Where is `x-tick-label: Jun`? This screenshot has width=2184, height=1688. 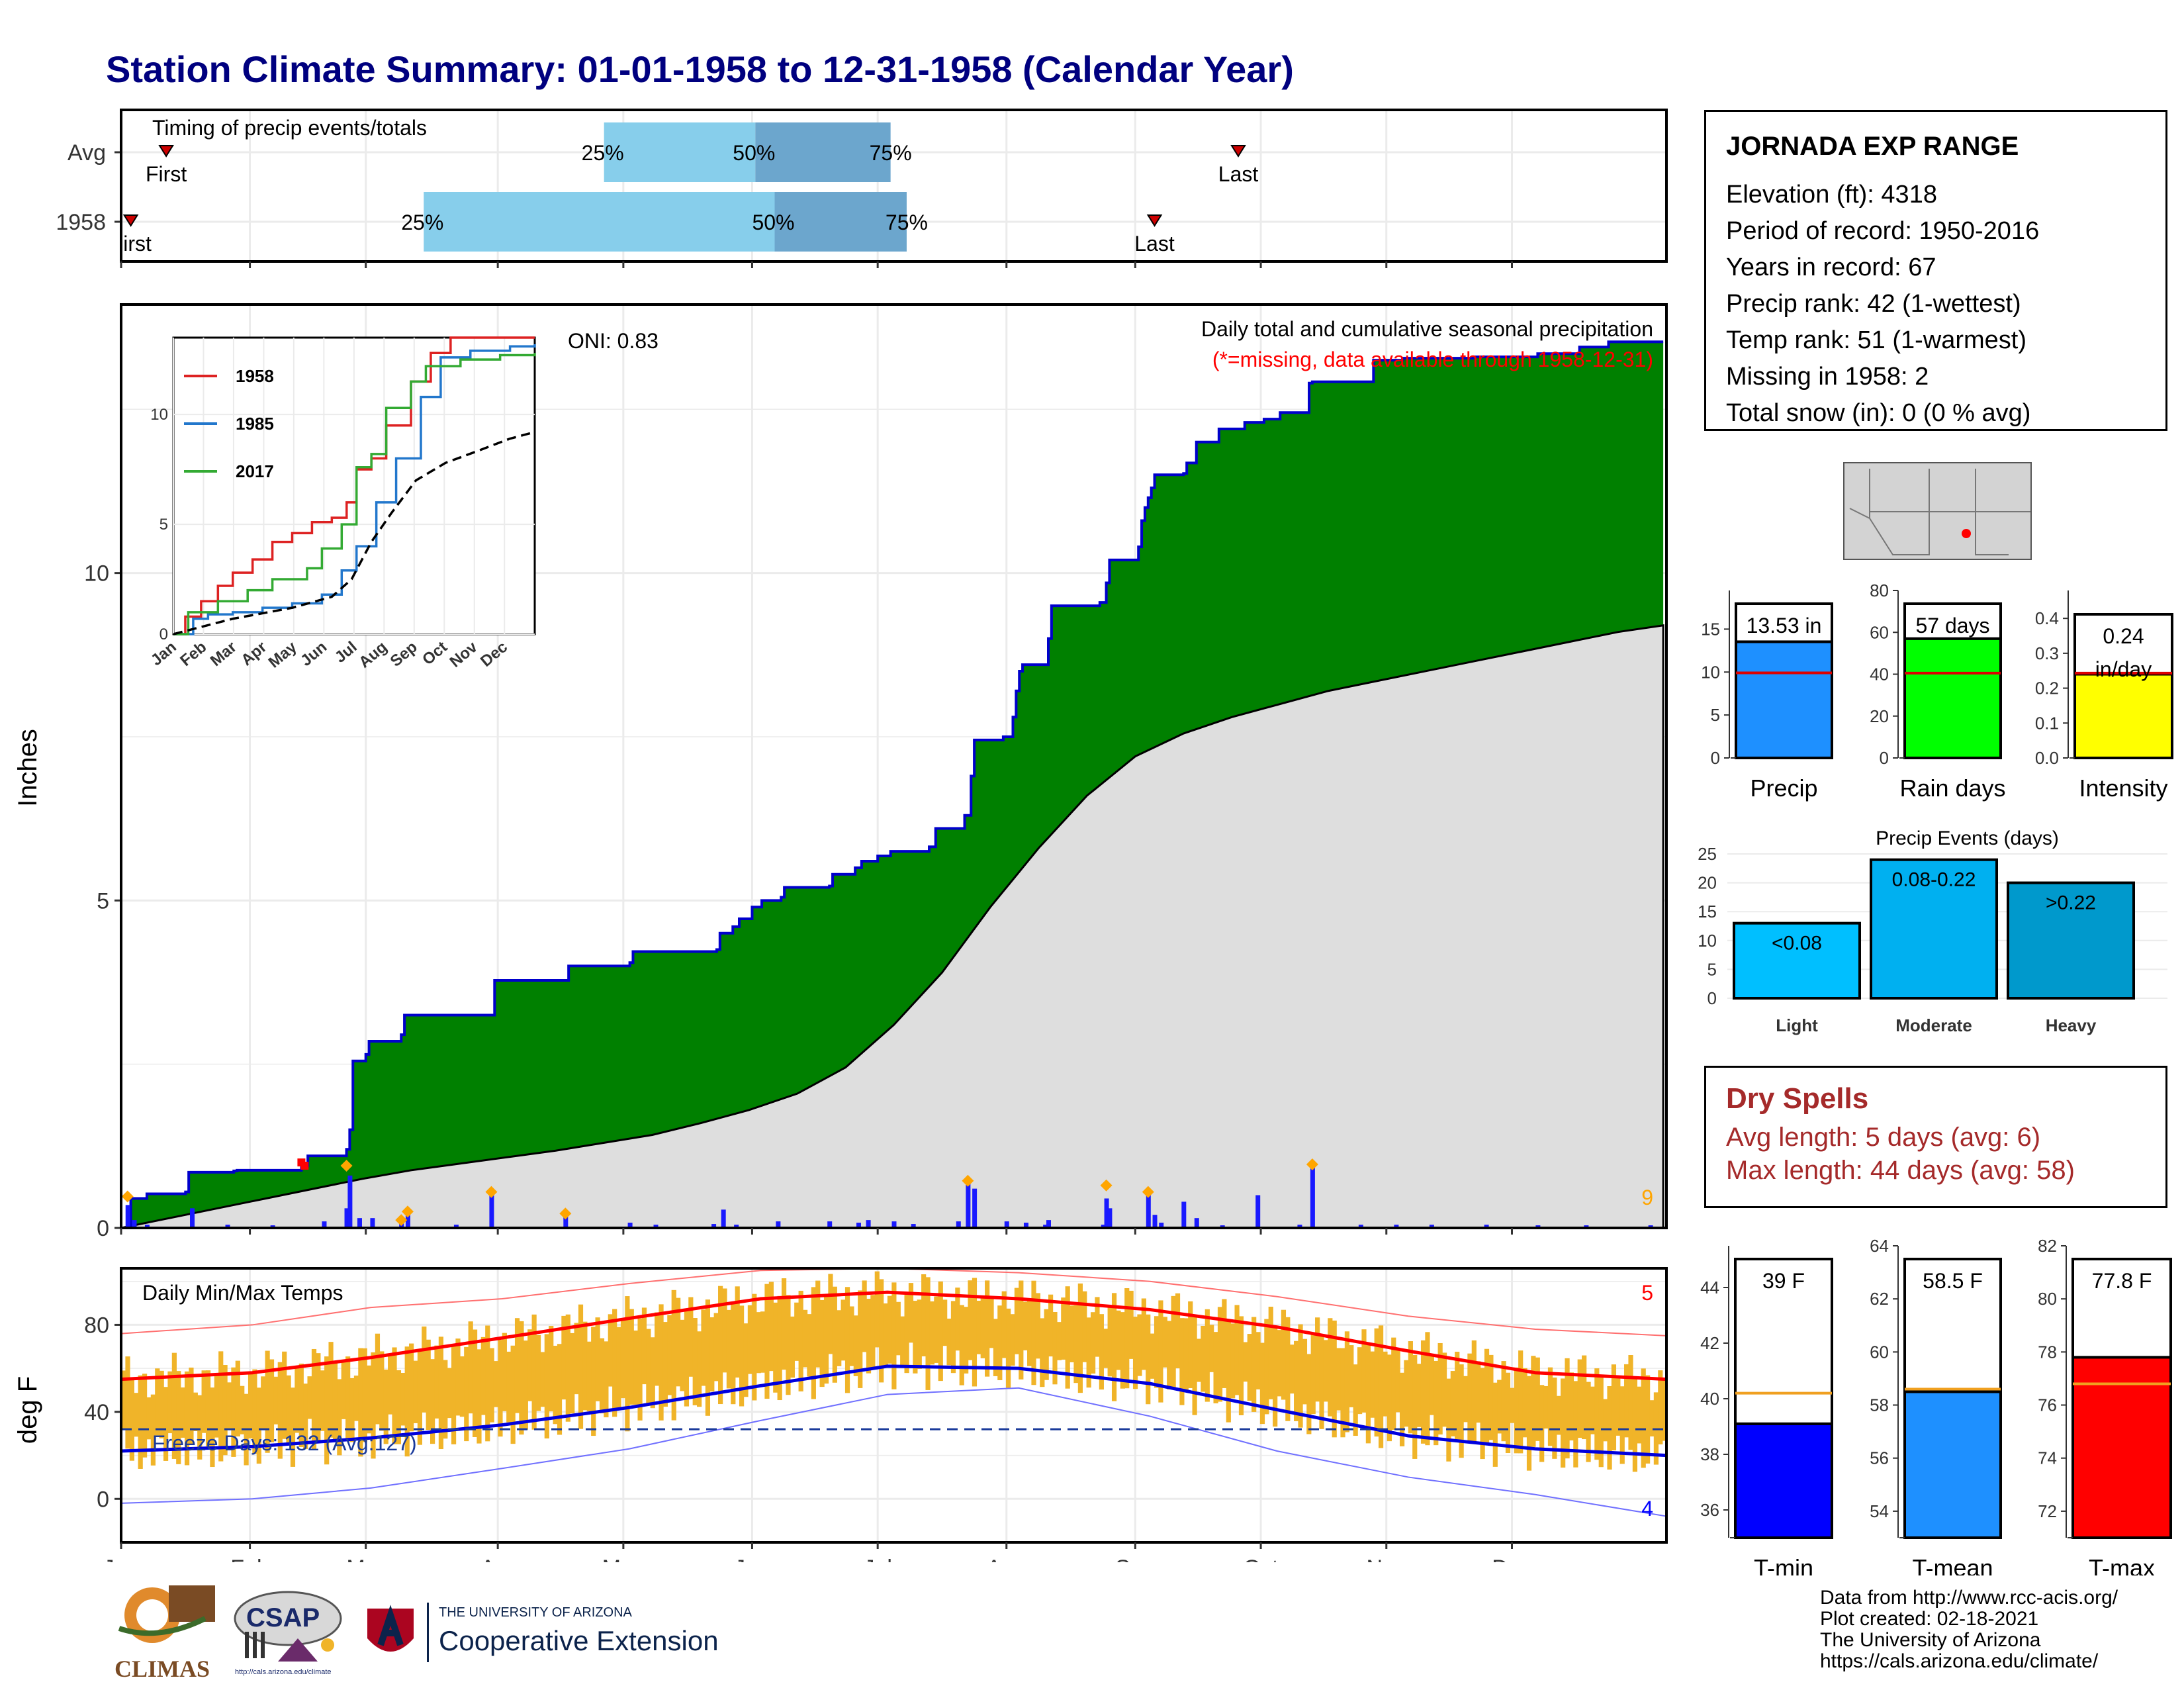
x-tick-label: Jun is located at coordinates (752, 1559).